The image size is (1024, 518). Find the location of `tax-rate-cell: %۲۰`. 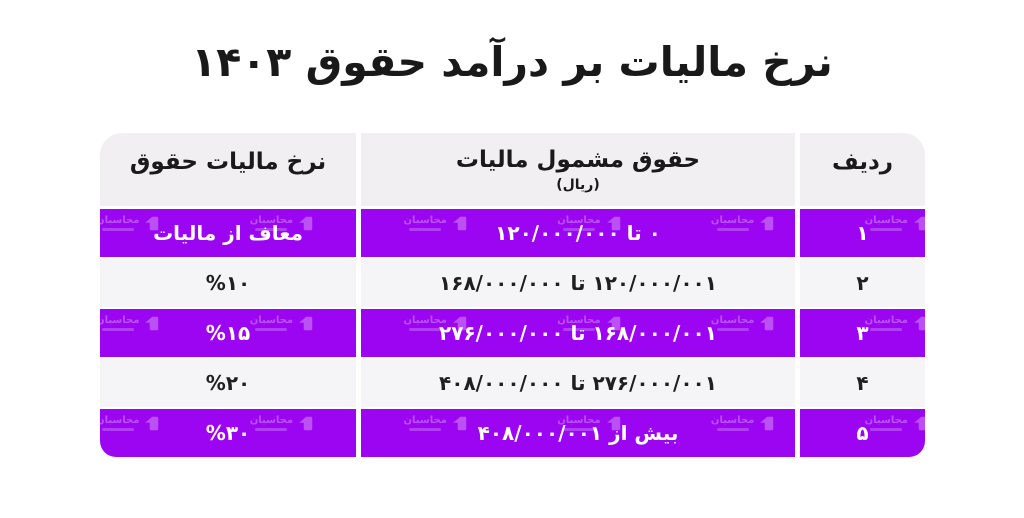

tax-rate-cell: %۲۰ is located at coordinates (228, 383).